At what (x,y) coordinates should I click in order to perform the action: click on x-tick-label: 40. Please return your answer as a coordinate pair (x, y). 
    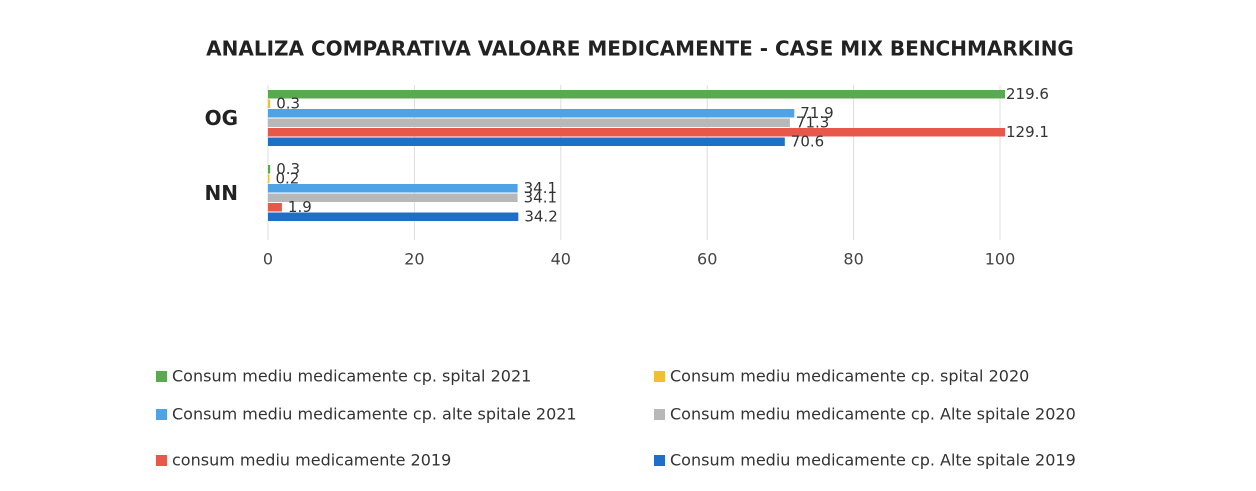
    Looking at the image, I should click on (561, 259).